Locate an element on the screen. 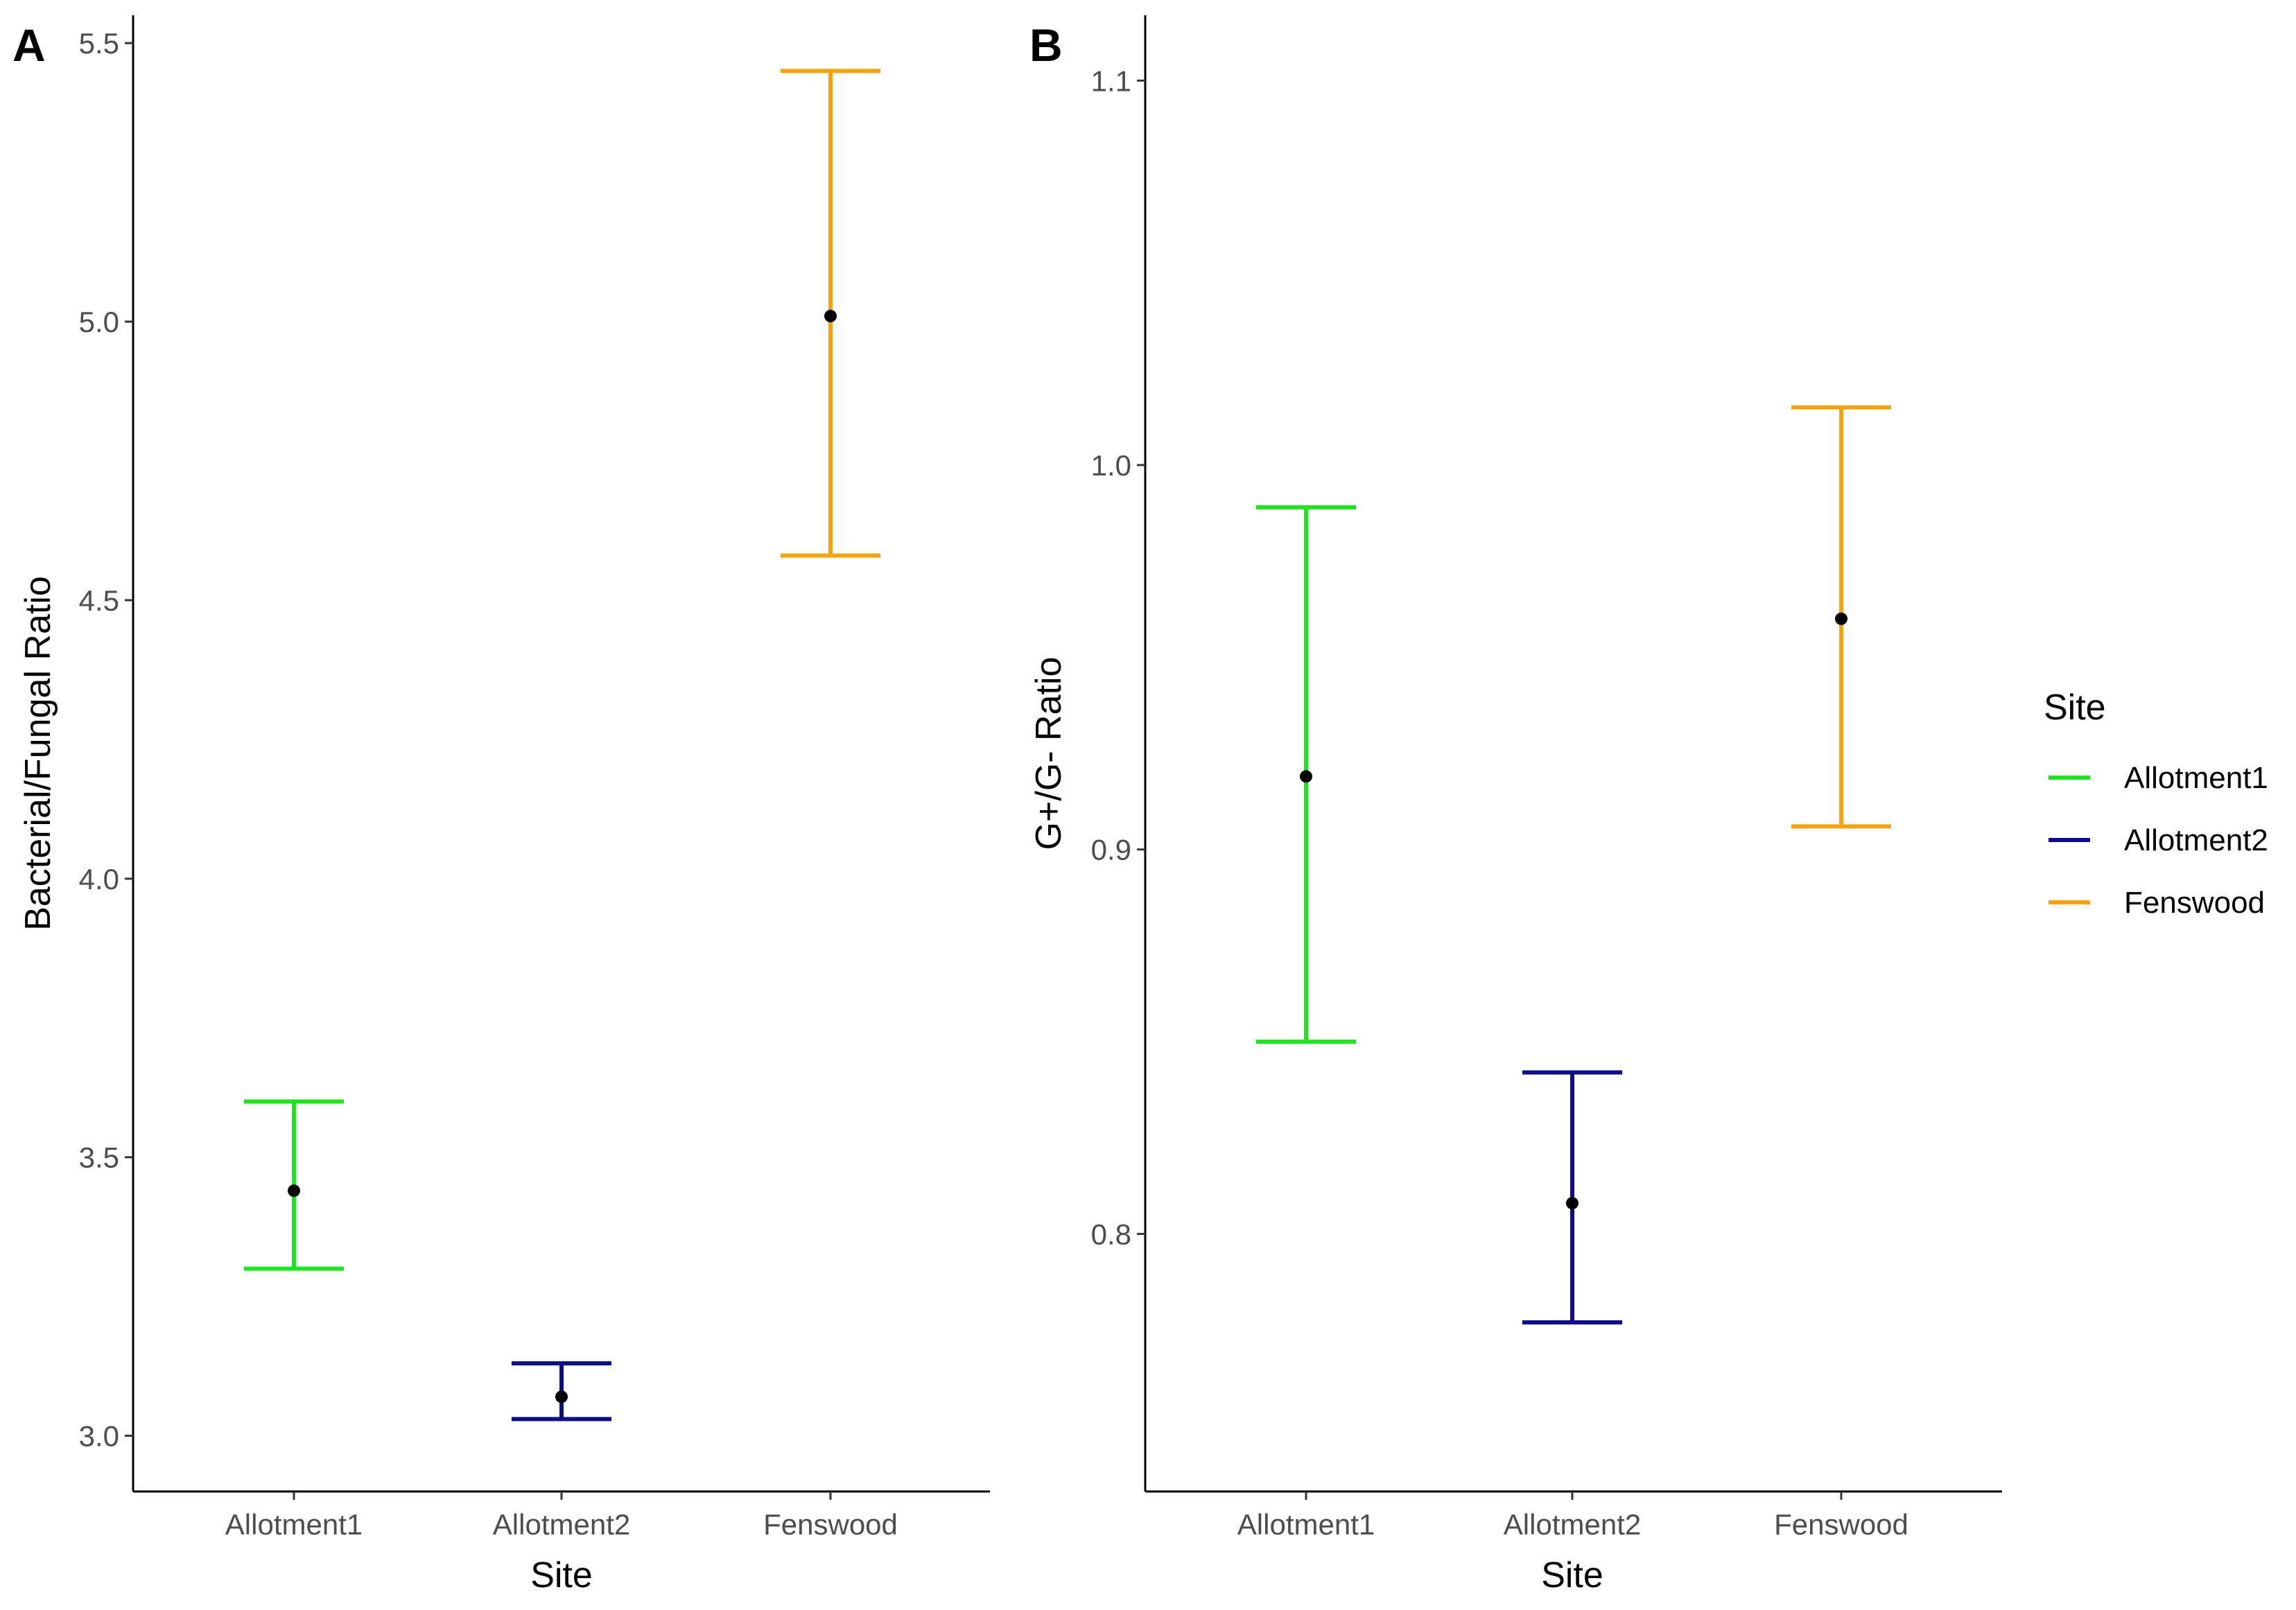 This screenshot has width=2296, height=1610. panel-a-y-ticks: 3.0 3.5 4.0 4.5 5.0 5.5 is located at coordinates (106, 740).